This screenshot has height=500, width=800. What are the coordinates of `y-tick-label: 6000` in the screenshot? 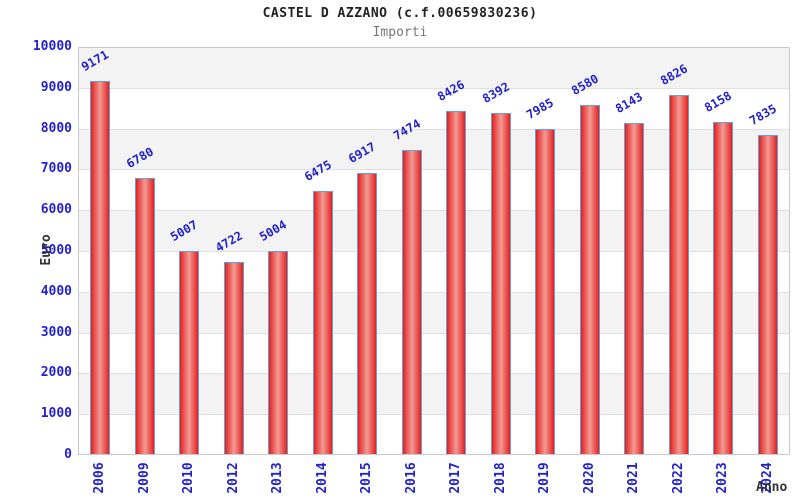 It's located at (56, 210).